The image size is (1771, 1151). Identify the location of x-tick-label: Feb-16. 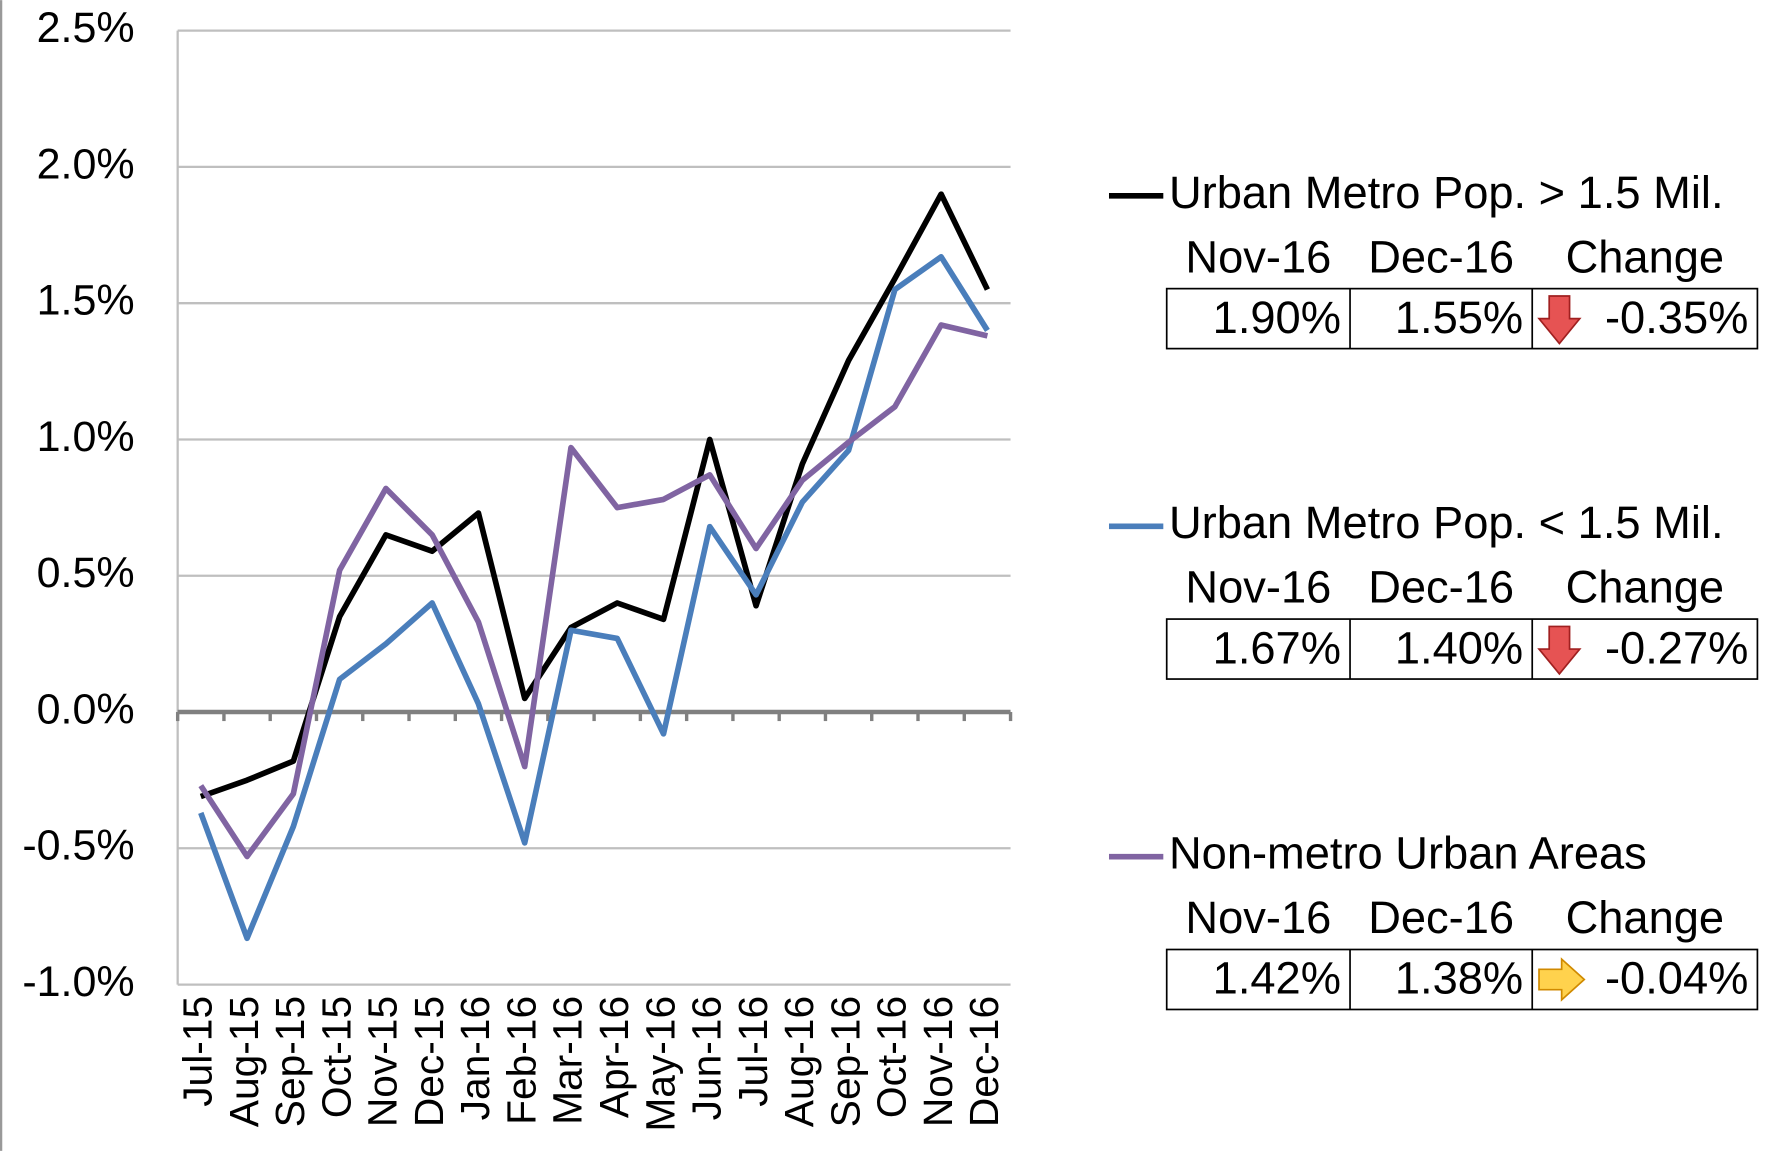
(521, 1060).